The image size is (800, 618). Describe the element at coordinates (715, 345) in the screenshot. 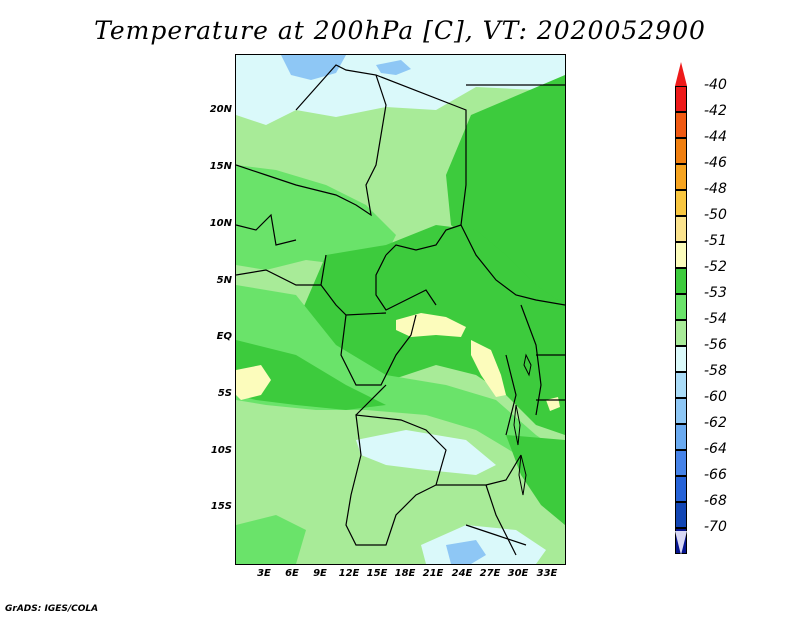

I see `colorbar-label: -56` at that location.